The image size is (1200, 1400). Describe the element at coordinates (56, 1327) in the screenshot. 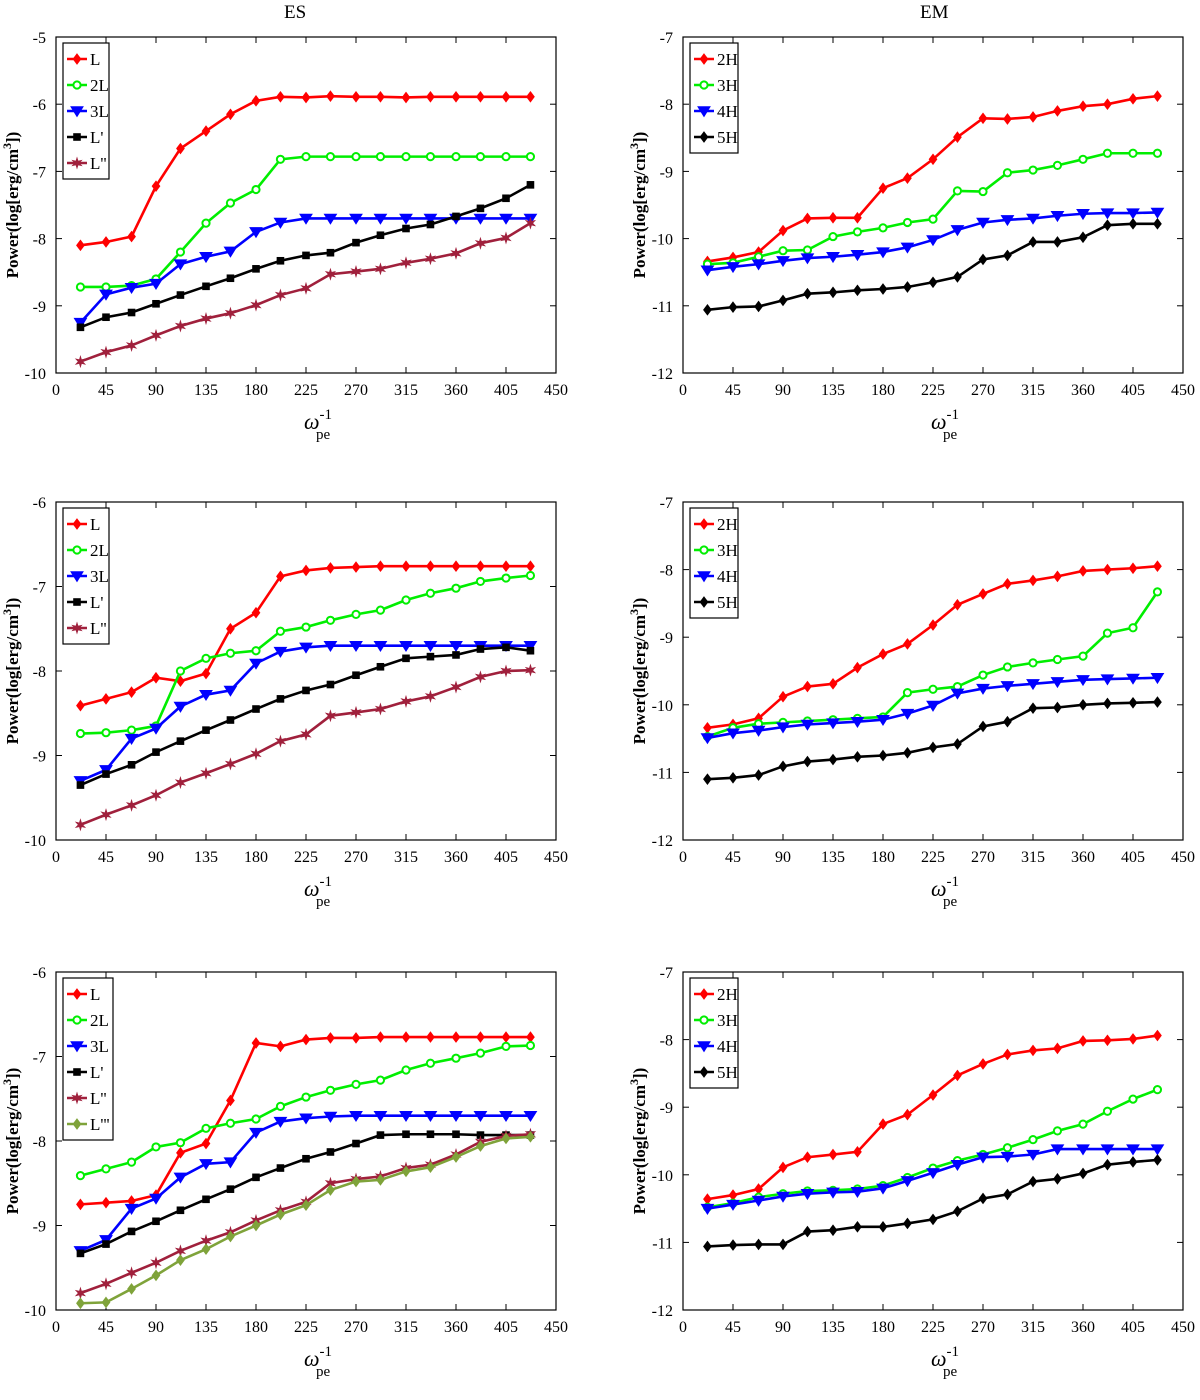

I see `x-tick-label: 0` at that location.